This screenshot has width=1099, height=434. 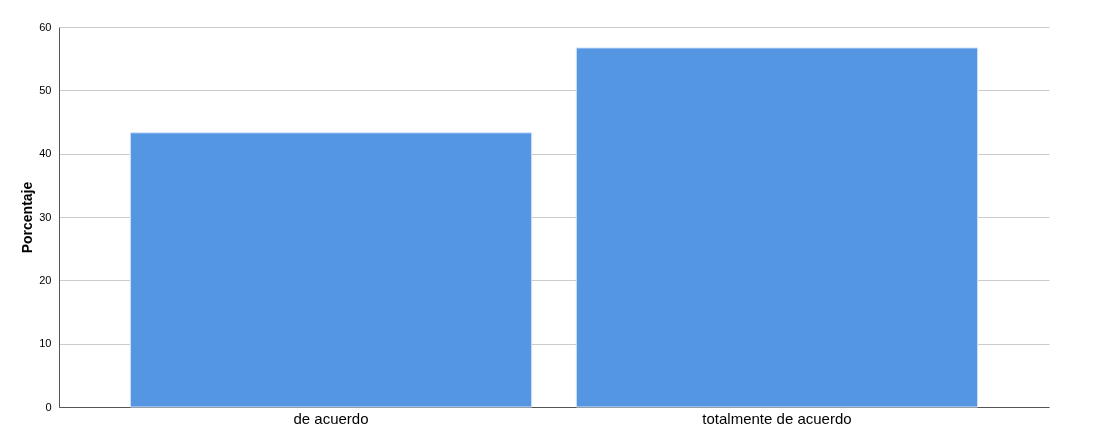 I want to click on y-tick-label: 0, so click(x=48, y=406).